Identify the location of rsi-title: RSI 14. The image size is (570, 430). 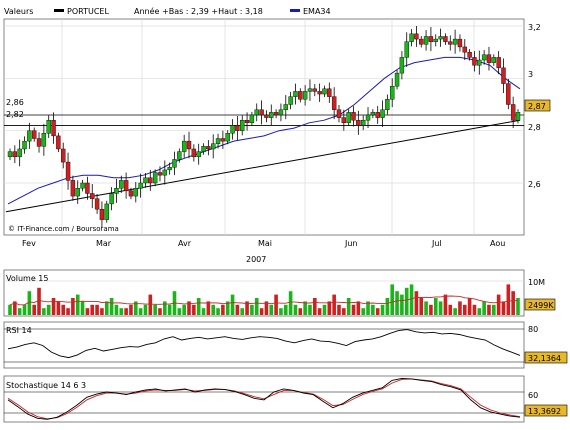
(19, 330).